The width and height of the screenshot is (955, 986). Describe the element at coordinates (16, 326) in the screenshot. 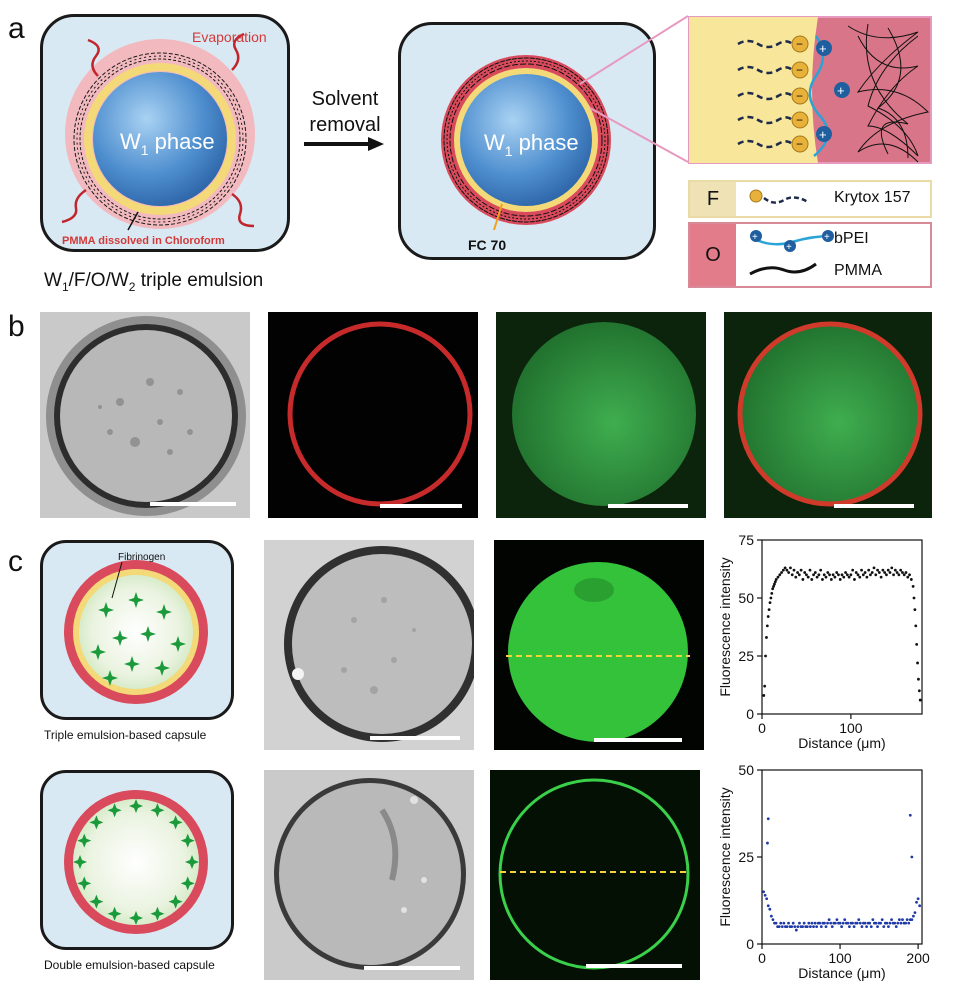

I see `panel-label-b: b` at that location.